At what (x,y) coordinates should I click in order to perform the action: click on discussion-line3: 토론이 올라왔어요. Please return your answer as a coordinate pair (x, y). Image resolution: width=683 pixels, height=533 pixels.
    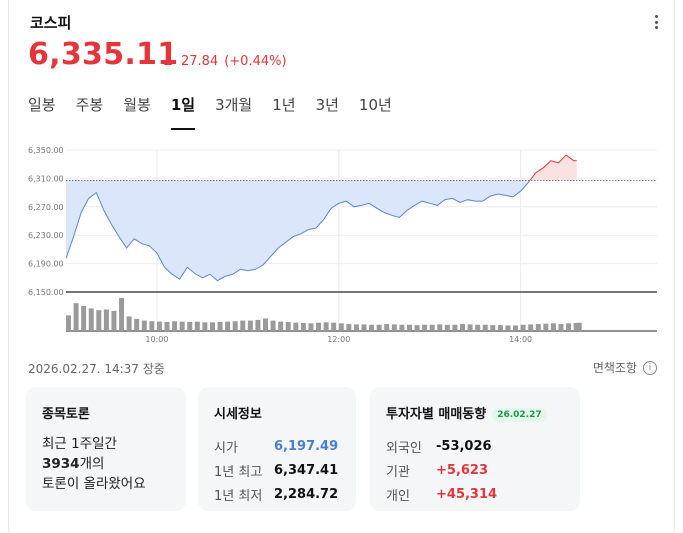
    Looking at the image, I should click on (94, 484).